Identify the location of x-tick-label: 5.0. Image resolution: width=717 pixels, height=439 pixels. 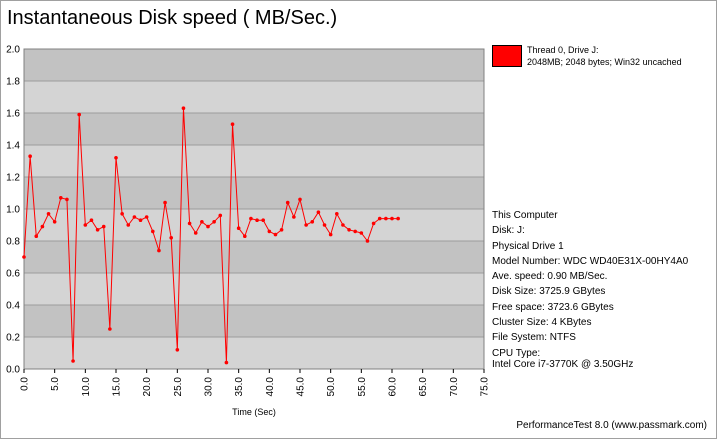
(55, 384).